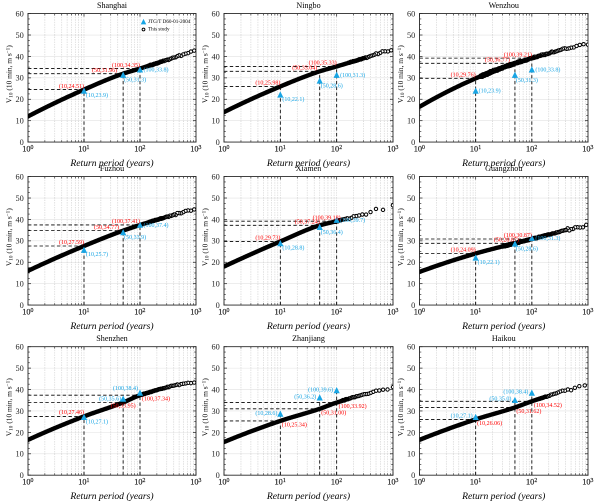 This screenshot has width=600, height=502. What do you see at coordinates (327, 217) in the screenshot?
I see `svg-text: (100,39.18)` at bounding box center [327, 217].